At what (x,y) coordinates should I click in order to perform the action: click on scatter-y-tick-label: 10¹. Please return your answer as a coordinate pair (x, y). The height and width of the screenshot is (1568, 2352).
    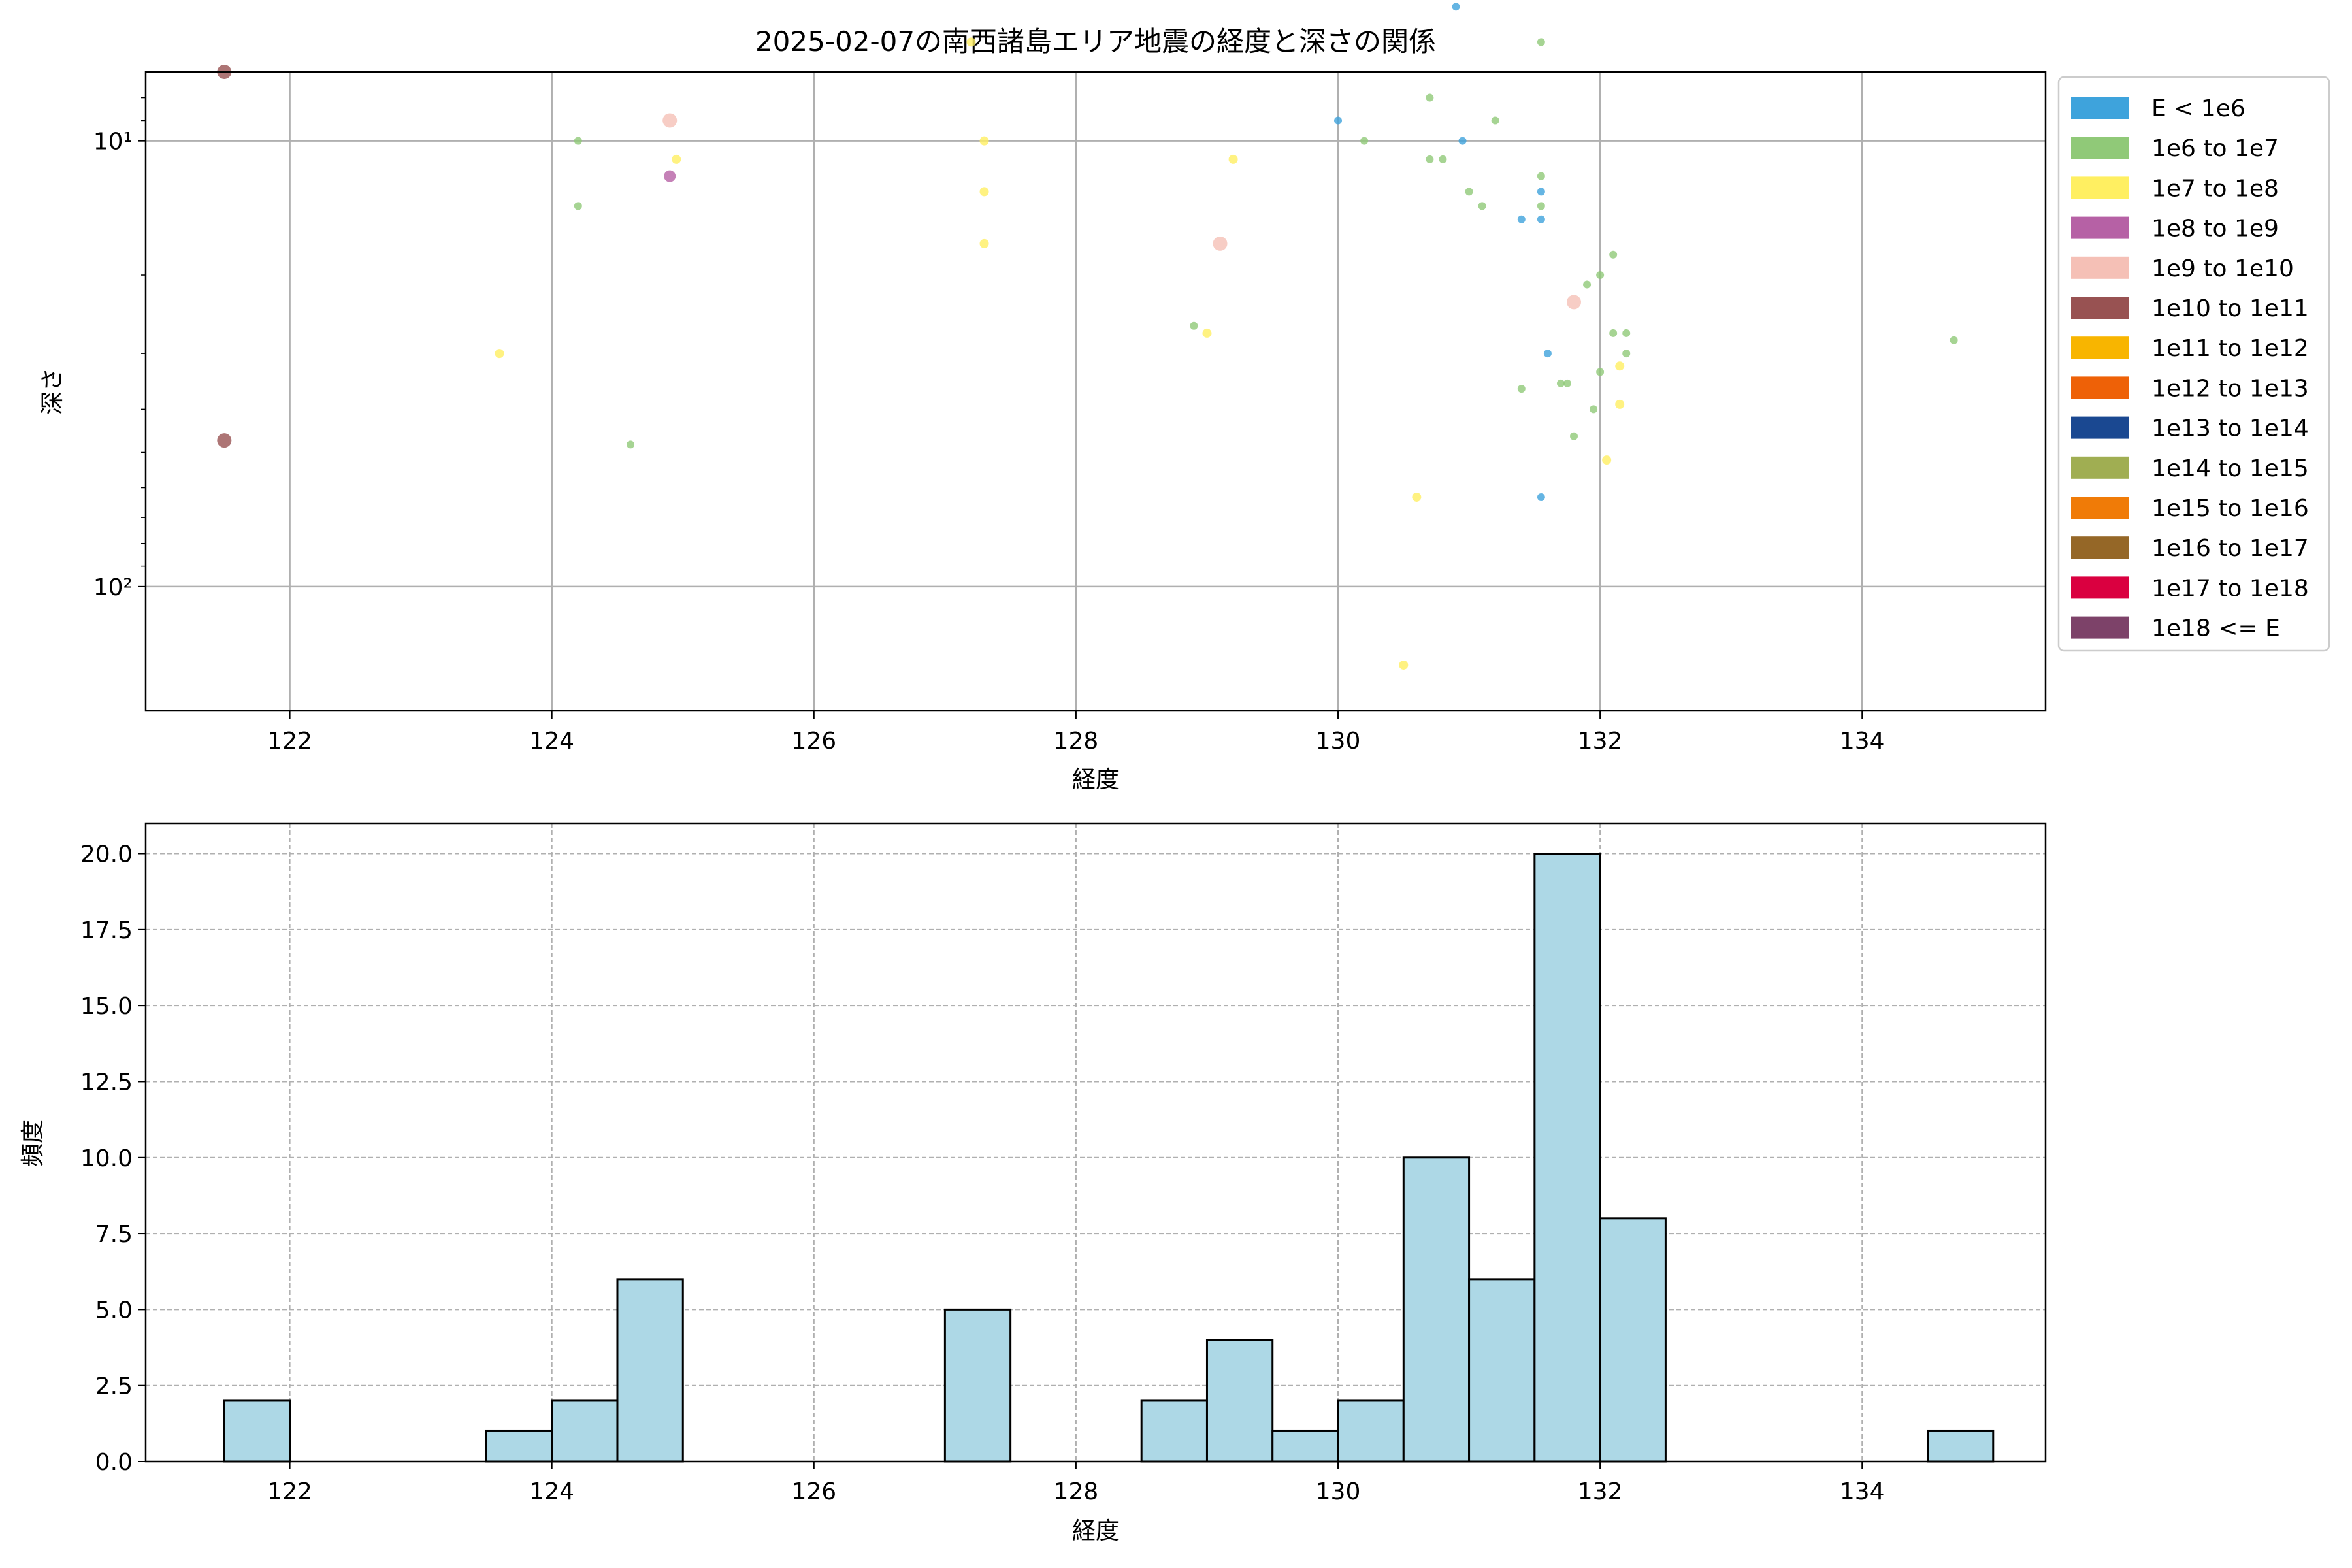
    Looking at the image, I should click on (113, 142).